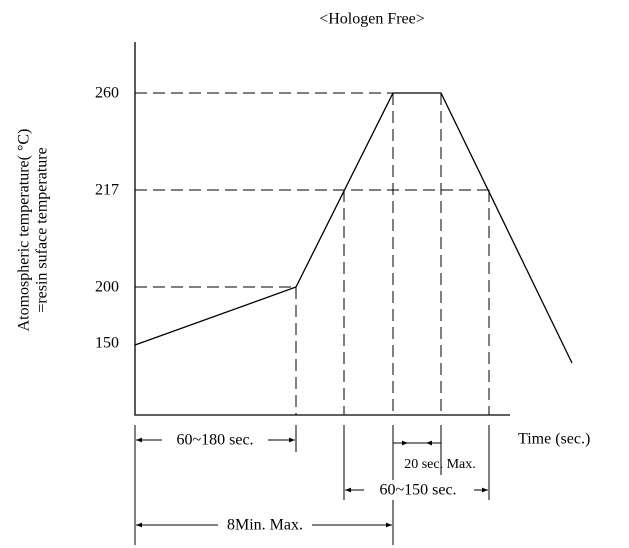  What do you see at coordinates (440, 464) in the screenshot?
I see `span-label: 20 sec. Max.` at bounding box center [440, 464].